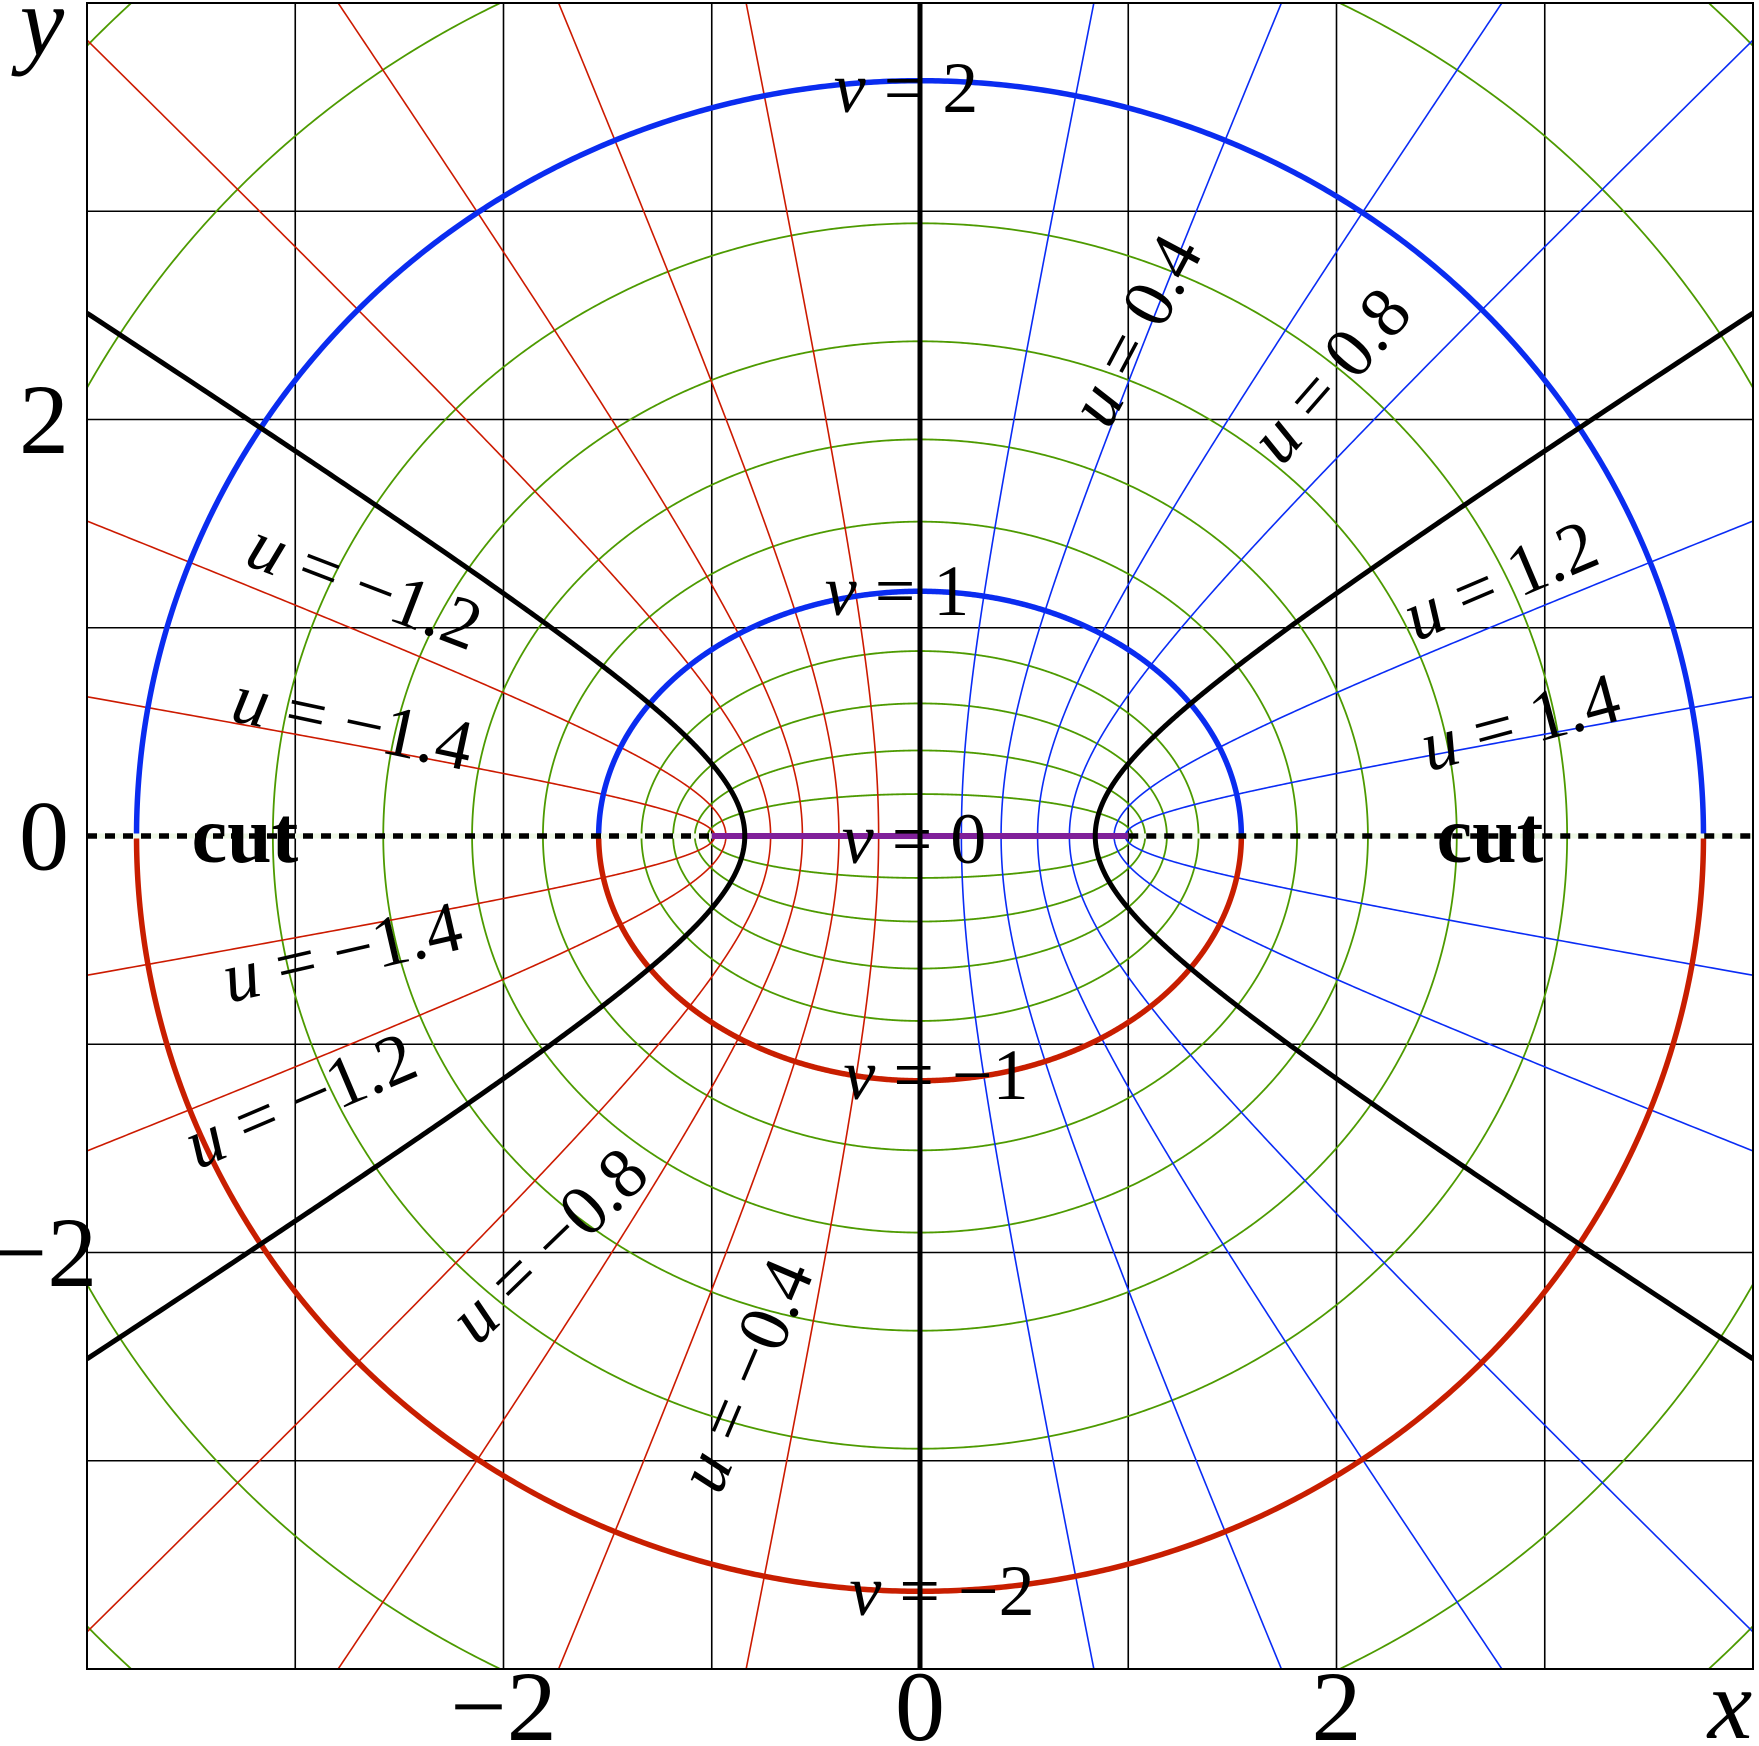  Describe the element at coordinates (38, 38) in the screenshot. I see `y-axis-label: y` at that location.